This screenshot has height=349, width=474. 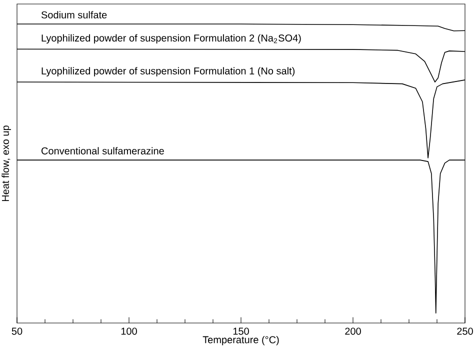 What do you see at coordinates (129, 331) in the screenshot?
I see `x-tick-label: 100` at bounding box center [129, 331].